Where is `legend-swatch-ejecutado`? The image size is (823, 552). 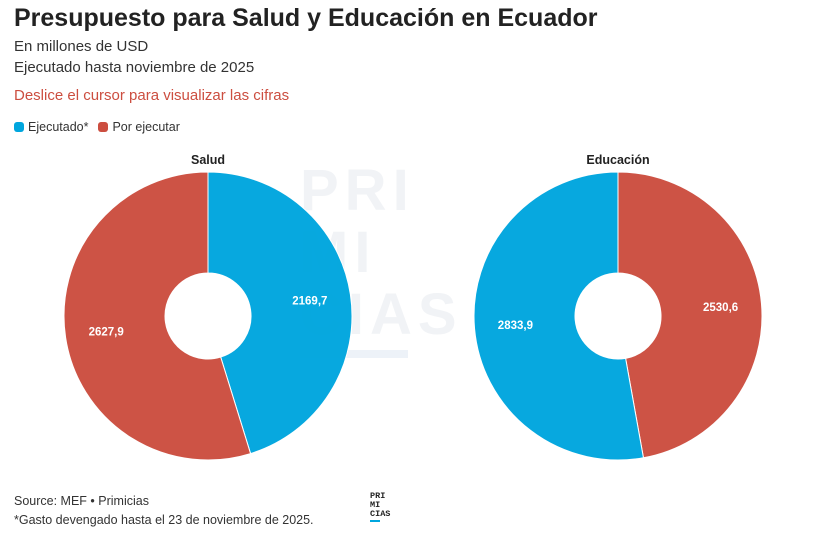
legend-swatch-ejecutado is located at coordinates (19, 127).